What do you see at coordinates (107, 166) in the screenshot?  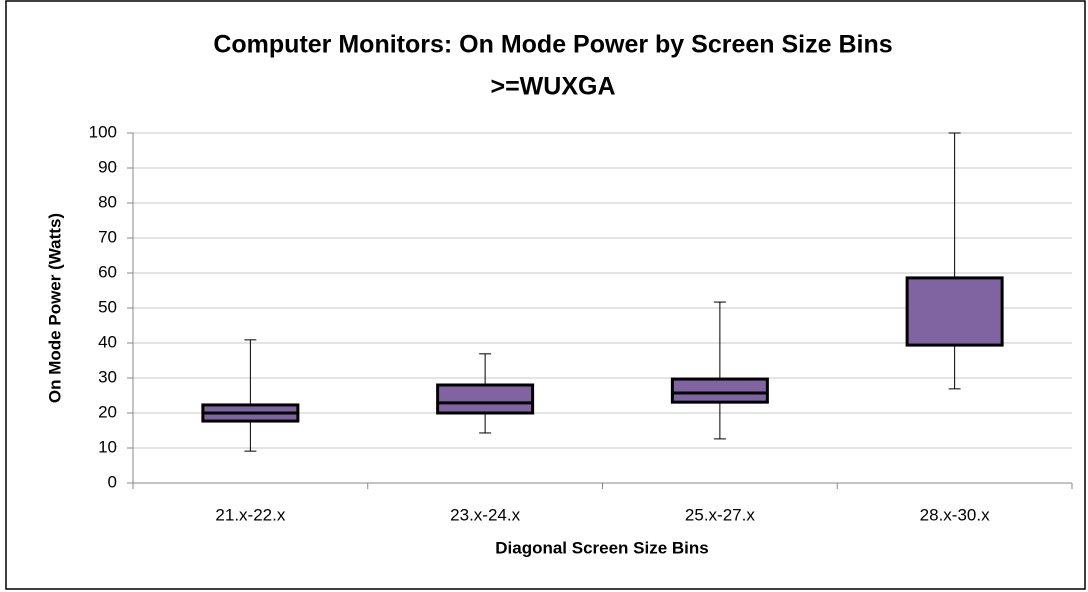 I see `y-tick-label: 90` at bounding box center [107, 166].